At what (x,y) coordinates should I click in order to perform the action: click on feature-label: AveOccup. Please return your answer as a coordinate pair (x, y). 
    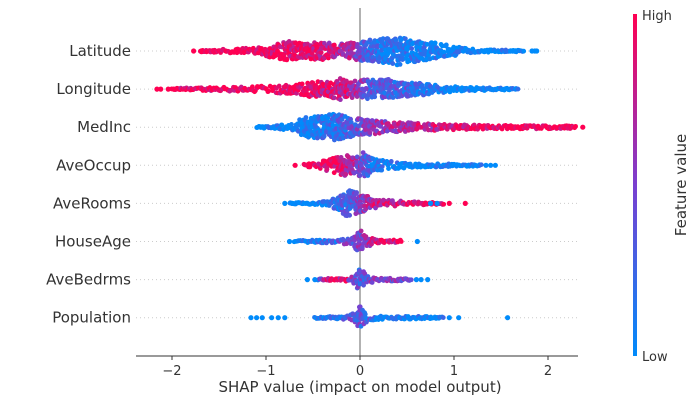
    Looking at the image, I should click on (93, 165).